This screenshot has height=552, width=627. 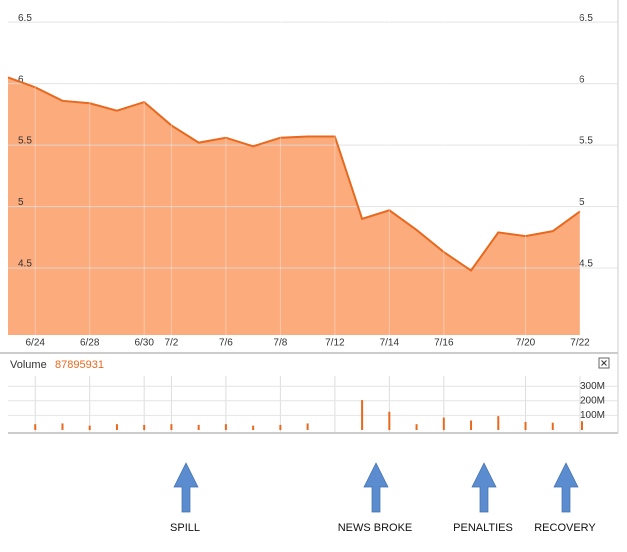 What do you see at coordinates (21, 202) in the screenshot?
I see `y-tick-label-left: 5` at bounding box center [21, 202].